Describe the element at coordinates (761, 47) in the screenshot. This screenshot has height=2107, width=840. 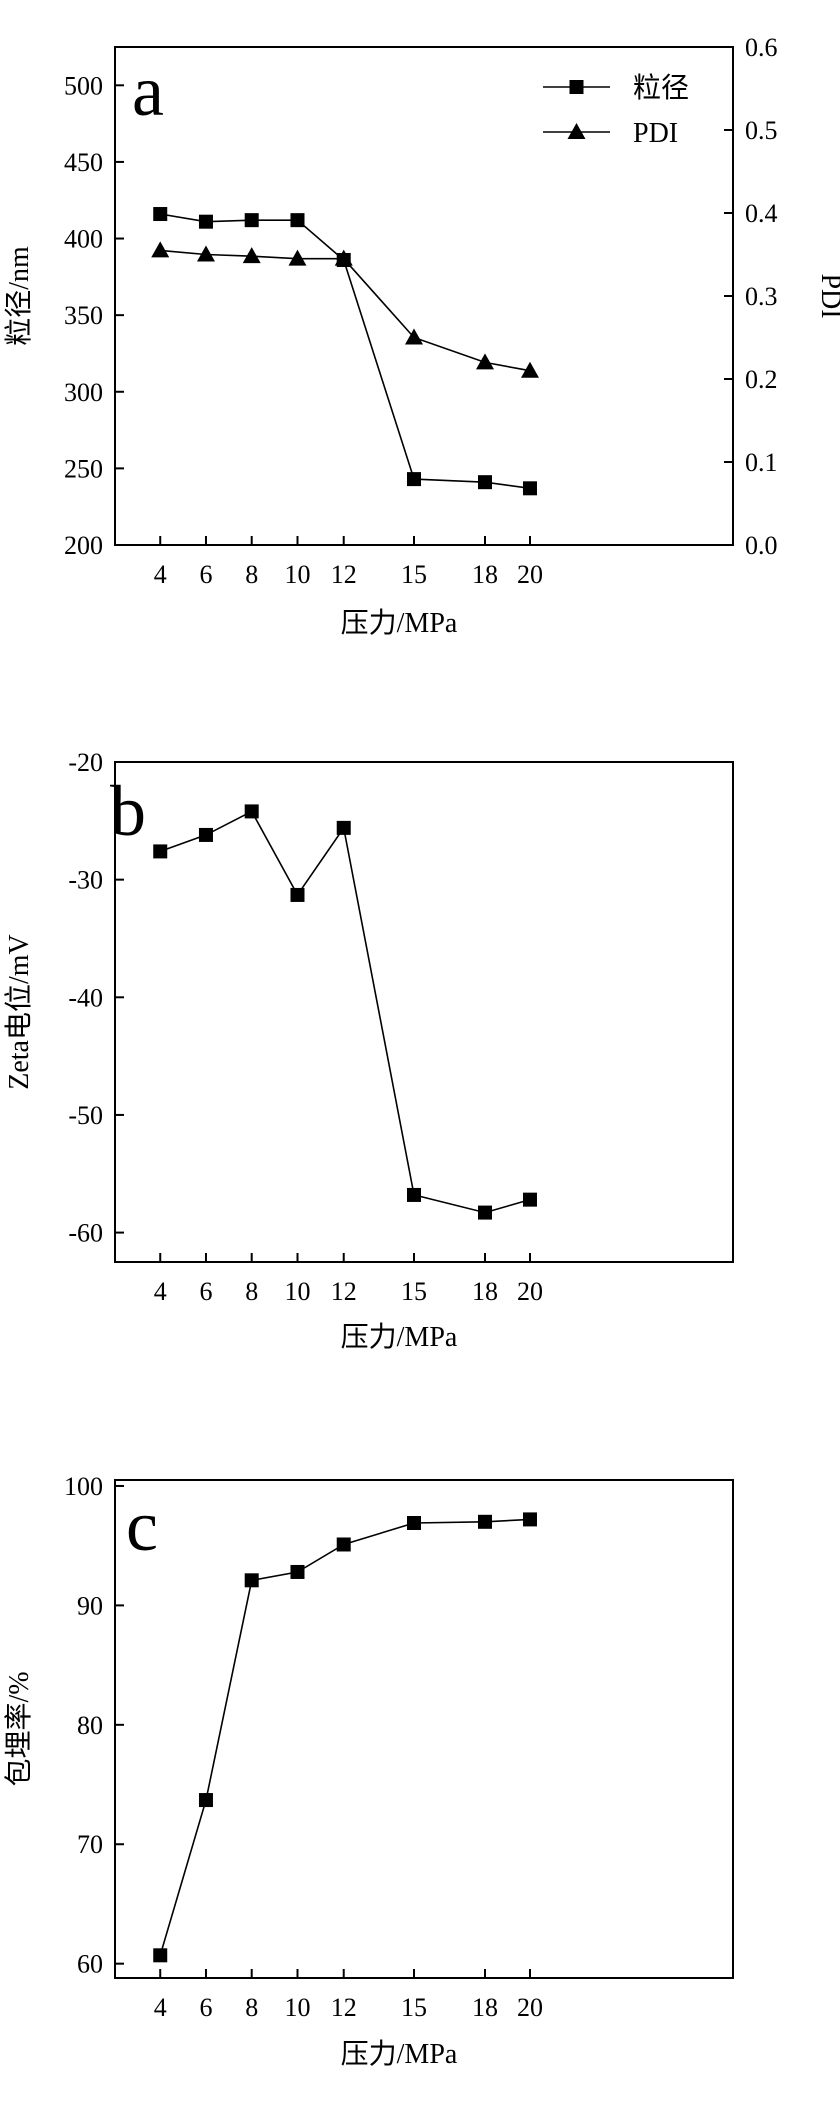
I see `y-right-tick-label: 0.6` at that location.